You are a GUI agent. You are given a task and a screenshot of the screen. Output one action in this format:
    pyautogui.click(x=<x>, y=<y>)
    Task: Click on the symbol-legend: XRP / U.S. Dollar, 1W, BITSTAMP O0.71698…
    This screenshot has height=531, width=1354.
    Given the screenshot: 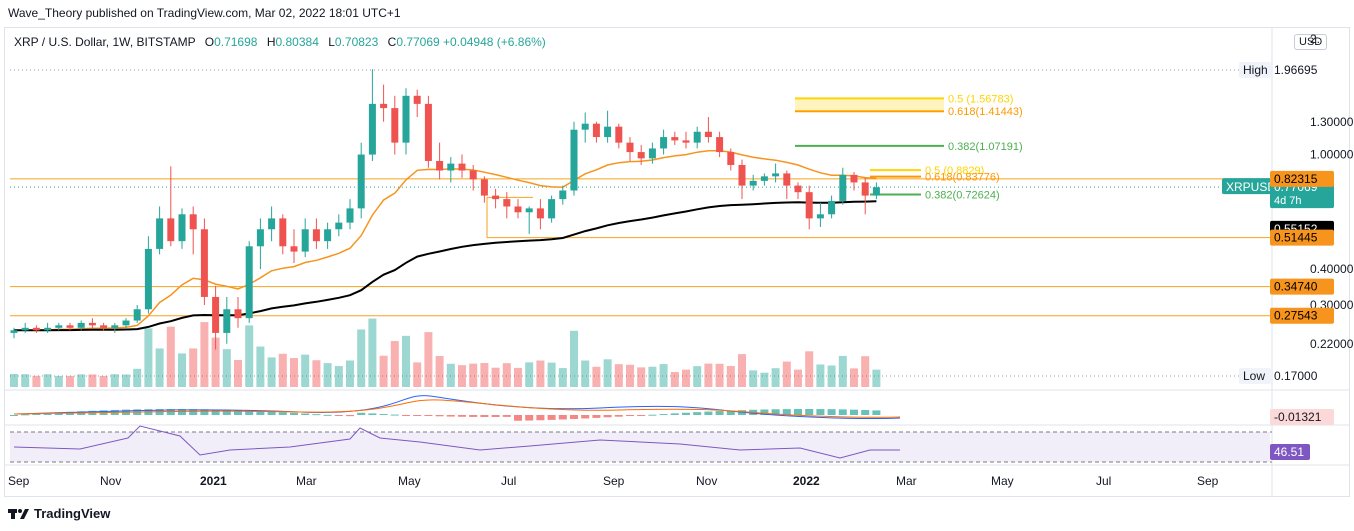 What is the action you would take?
    pyautogui.click(x=280, y=42)
    